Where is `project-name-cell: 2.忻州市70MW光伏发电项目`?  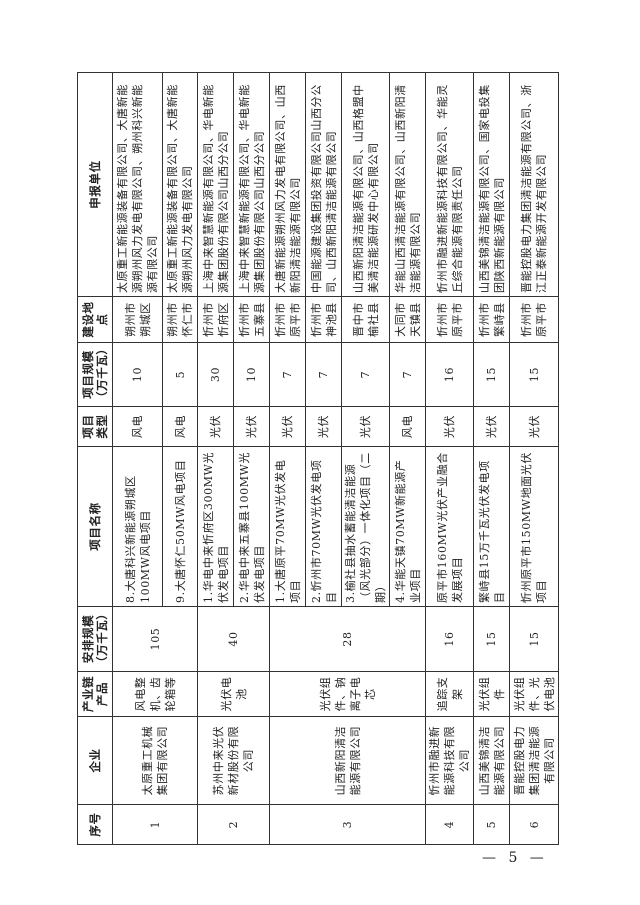
project-name-cell: 2.忻州市70MW光伏发电项目 is located at coordinates (323, 526).